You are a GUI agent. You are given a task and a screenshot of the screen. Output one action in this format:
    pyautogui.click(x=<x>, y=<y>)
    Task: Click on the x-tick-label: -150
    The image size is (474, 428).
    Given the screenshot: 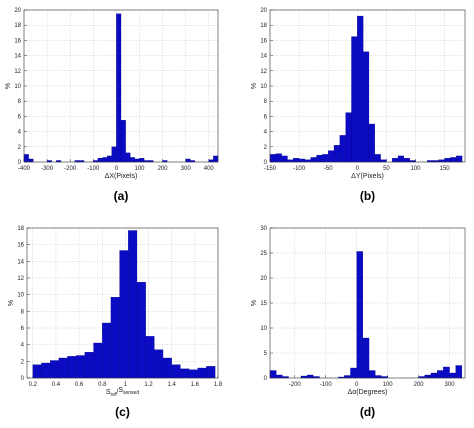 What is the action you would take?
    pyautogui.click(x=270, y=169)
    